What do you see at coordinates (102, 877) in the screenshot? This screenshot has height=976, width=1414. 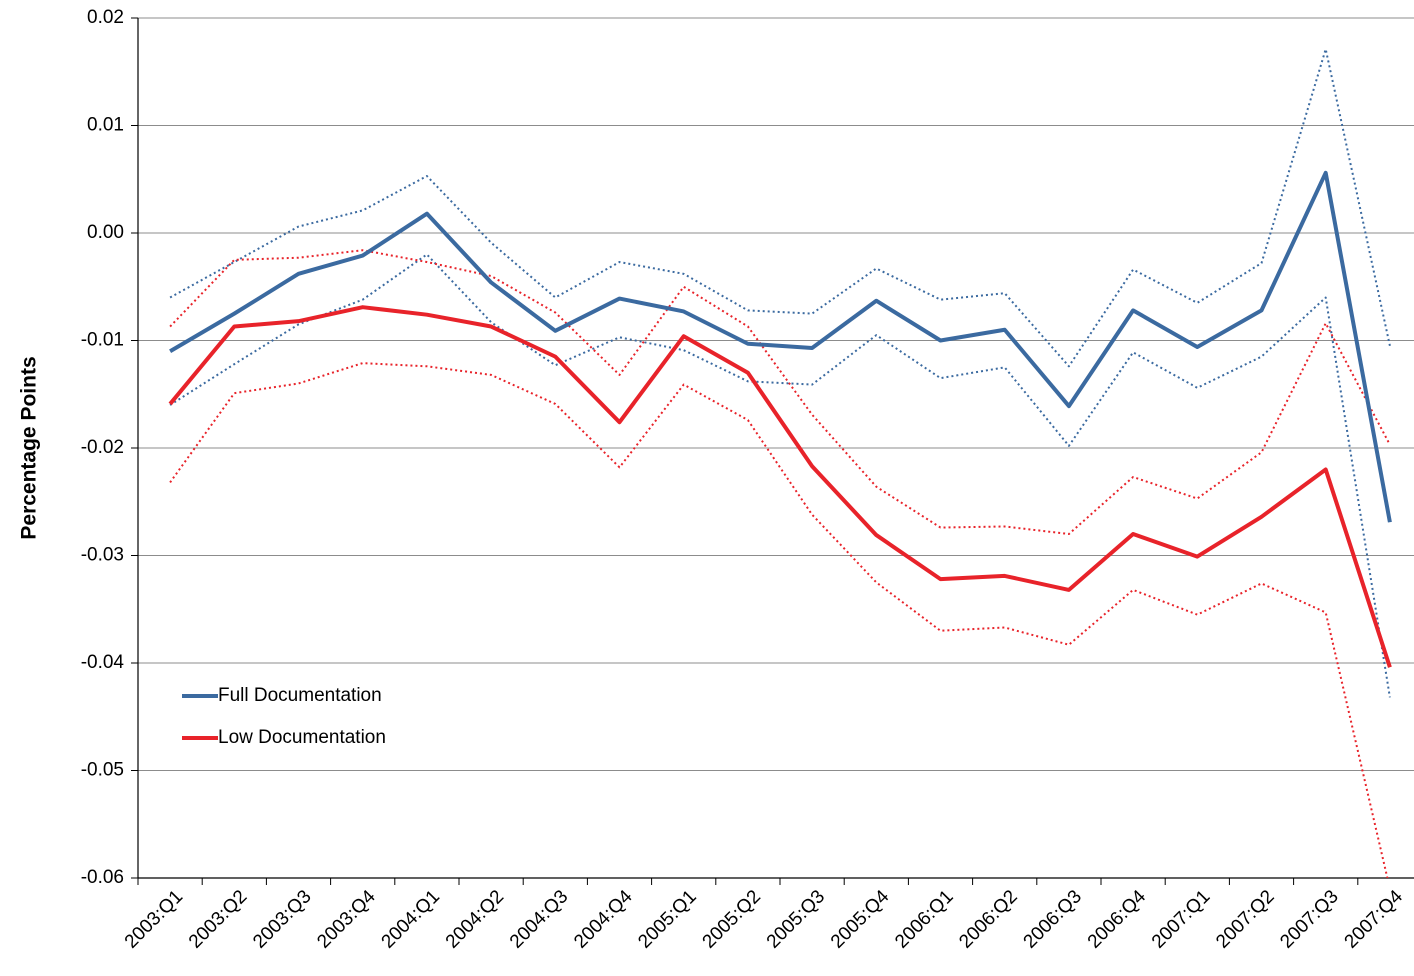 I see `y-tick-label: -0.06` at bounding box center [102, 877].